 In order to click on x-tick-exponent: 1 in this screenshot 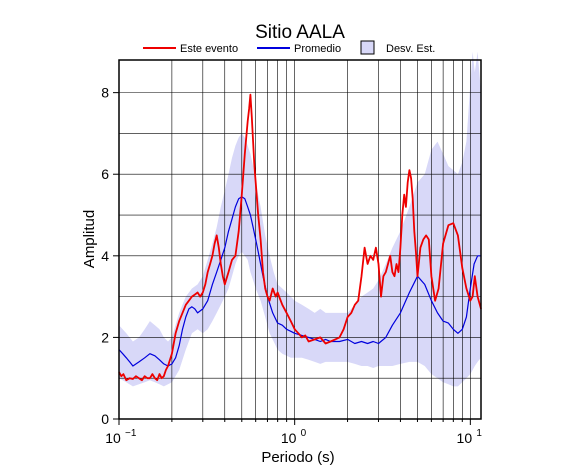, I will do `click(479, 433)`.